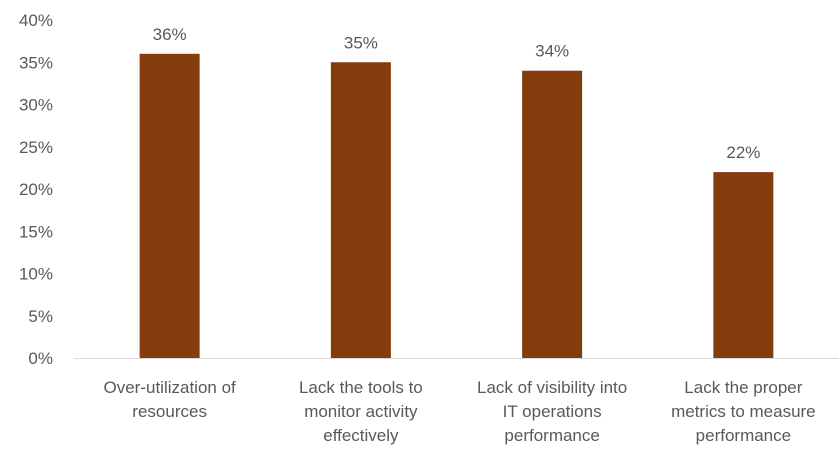  I want to click on x-tick-label-line: effectively, so click(361, 435).